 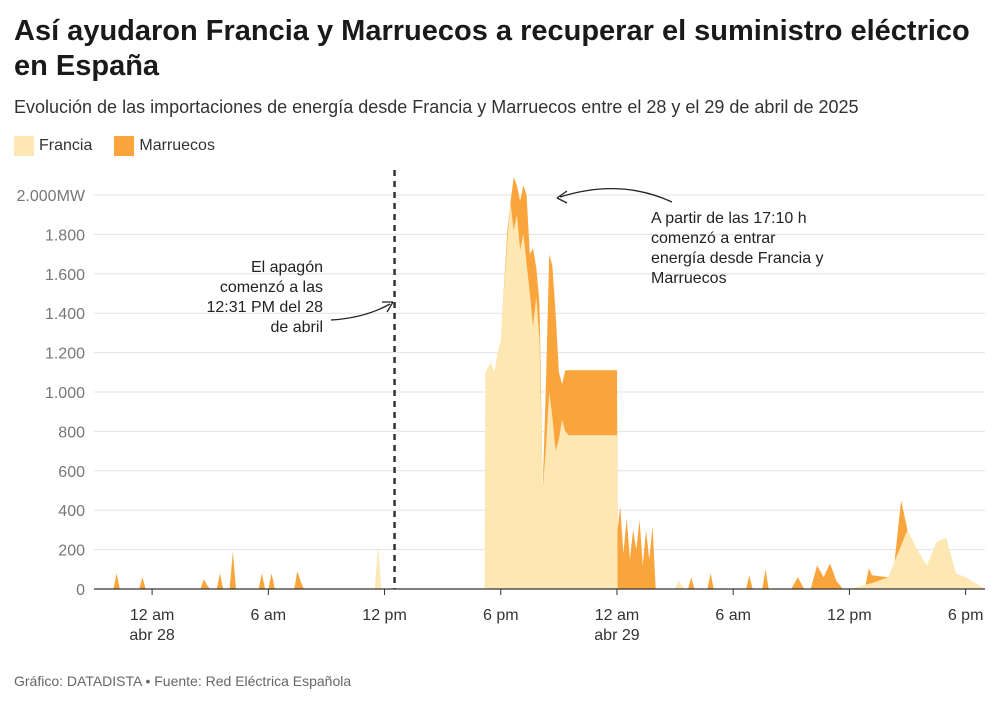 I want to click on annotation-entrada-line: comenzó a entrar, so click(x=713, y=238).